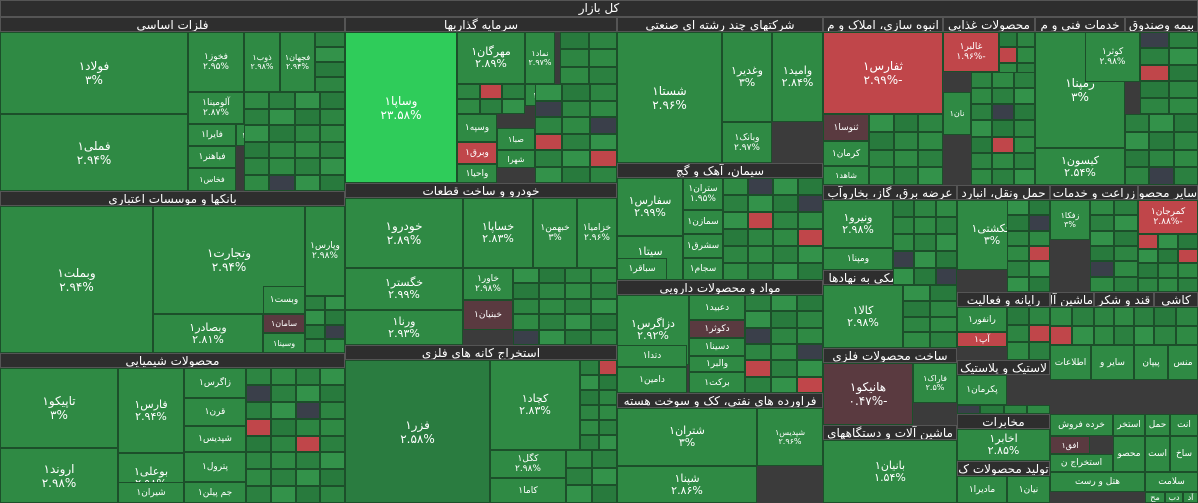 The width and height of the screenshot is (1198, 503). What do you see at coordinates (1003, 445) in the screenshot?
I see `stock-tile: اخابر۱ ۲.۸۵%` at bounding box center [1003, 445].